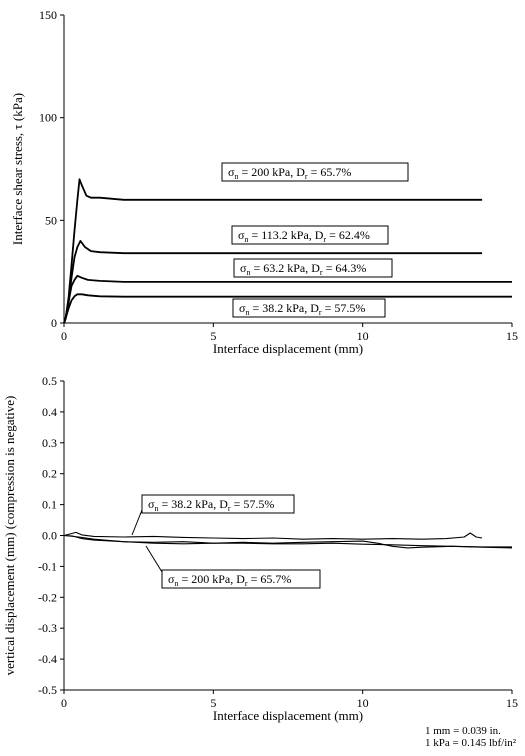 Image resolution: width=525 pixels, height=756 pixels. Describe the element at coordinates (285, 268) in the screenshot. I see `annotation-normal-stress: = 63.2 kPa, D` at that location.